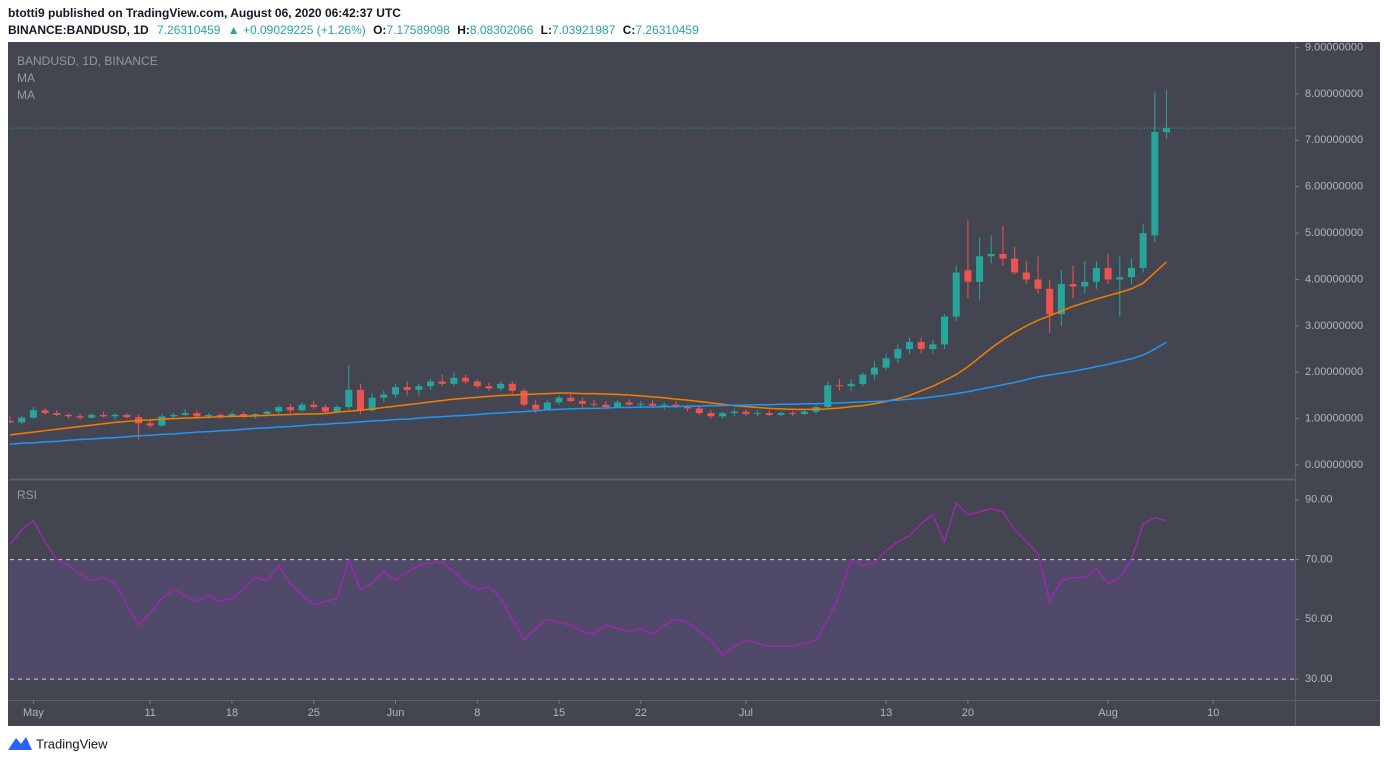  What do you see at coordinates (477, 713) in the screenshot?
I see `x-tick-label: 8` at bounding box center [477, 713].